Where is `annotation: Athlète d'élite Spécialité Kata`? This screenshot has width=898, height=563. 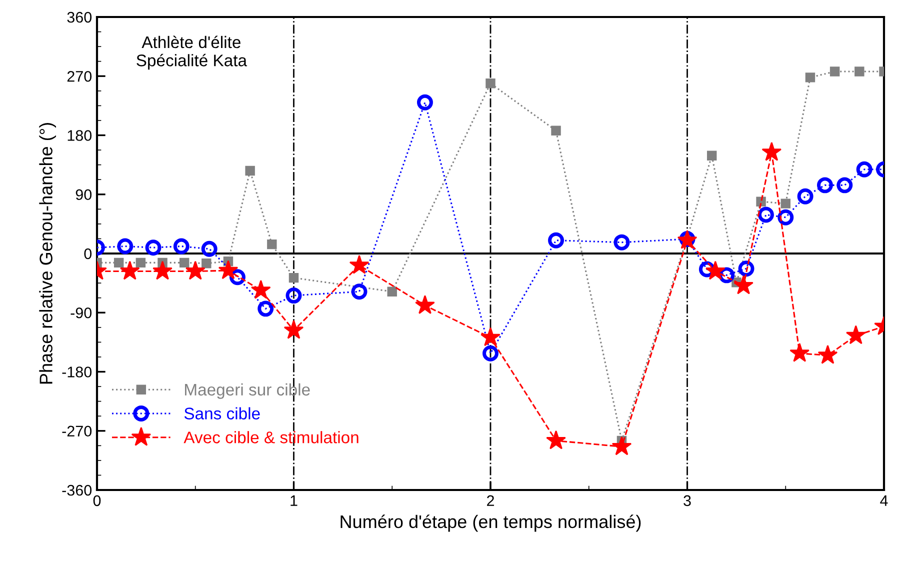 annotation: Athlète d'élite Spécialité Kata is located at coordinates (192, 53).